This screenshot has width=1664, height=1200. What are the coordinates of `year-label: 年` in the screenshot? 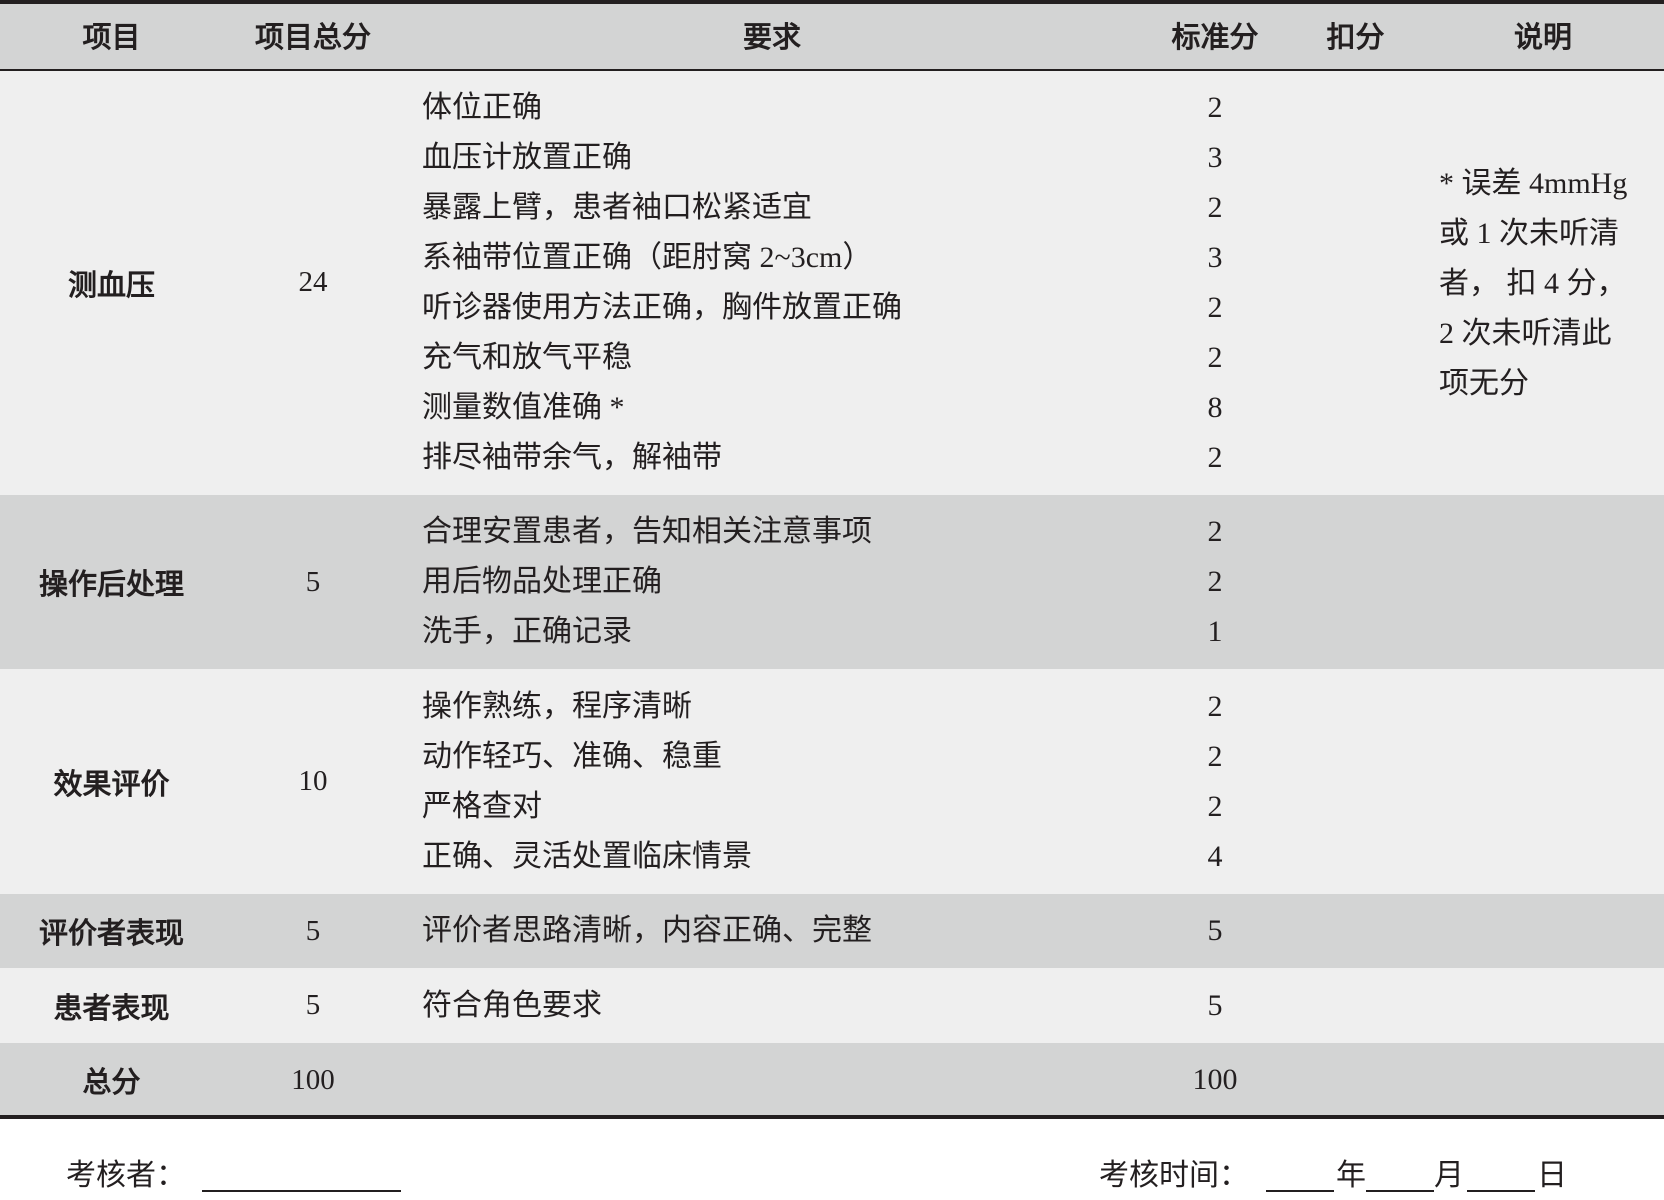 It's located at (1351, 1175).